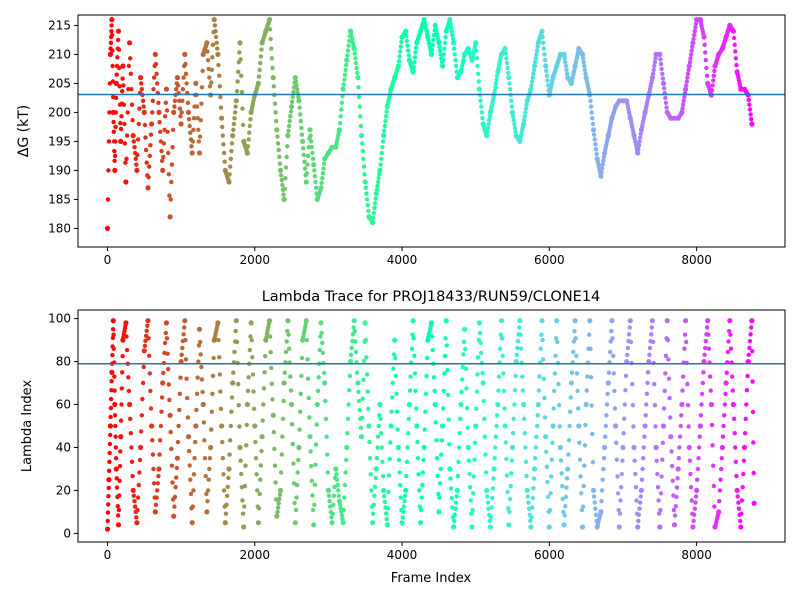 This screenshot has width=800, height=600. What do you see at coordinates (59, 228) in the screenshot?
I see `delta-g-y-tick-label: 180` at bounding box center [59, 228].